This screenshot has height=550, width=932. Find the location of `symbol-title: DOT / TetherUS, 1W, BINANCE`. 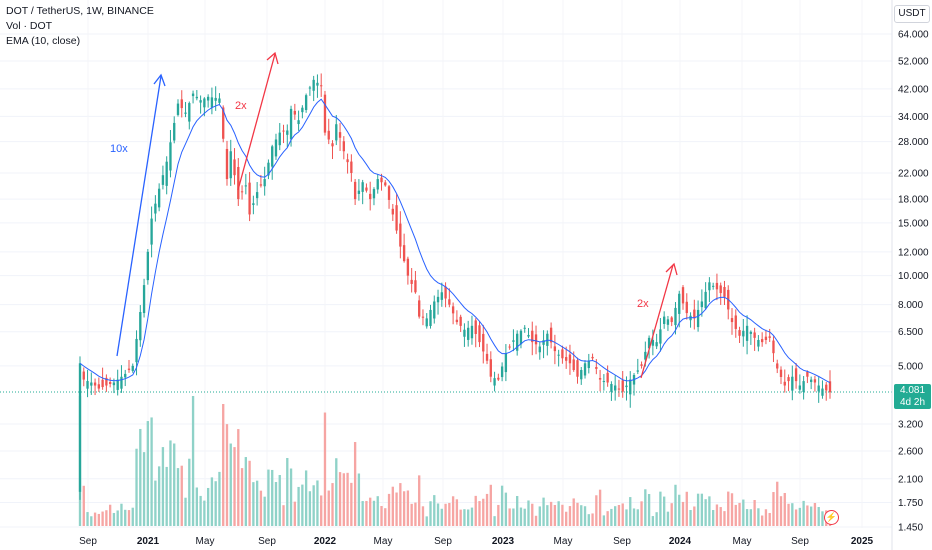

symbol-title: DOT / TetherUS, 1W, BINANCE is located at coordinates (80, 11).